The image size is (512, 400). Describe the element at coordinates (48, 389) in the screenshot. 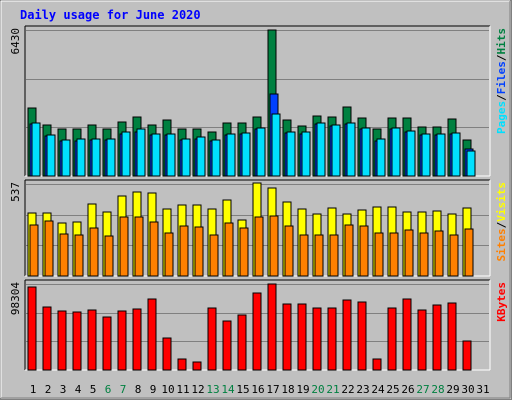

I see `x-tick-label-2: 2` at that location.